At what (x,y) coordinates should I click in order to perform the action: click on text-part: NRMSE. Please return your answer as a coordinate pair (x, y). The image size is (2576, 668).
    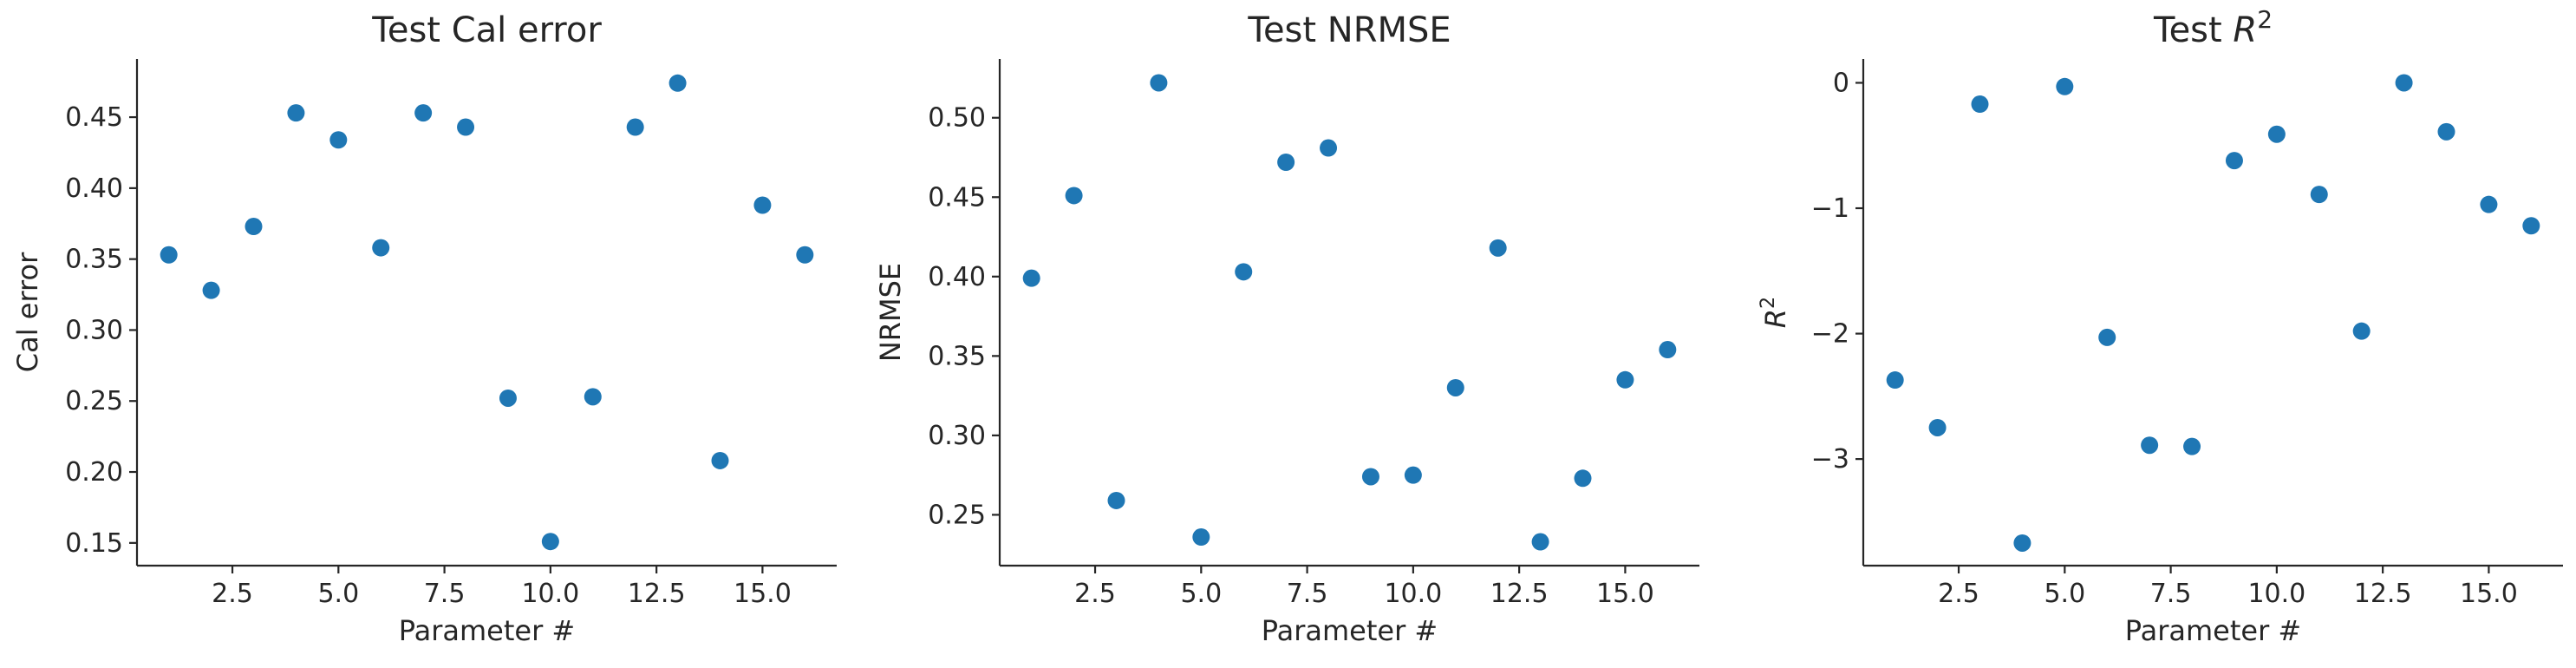
    Looking at the image, I should click on (891, 312).